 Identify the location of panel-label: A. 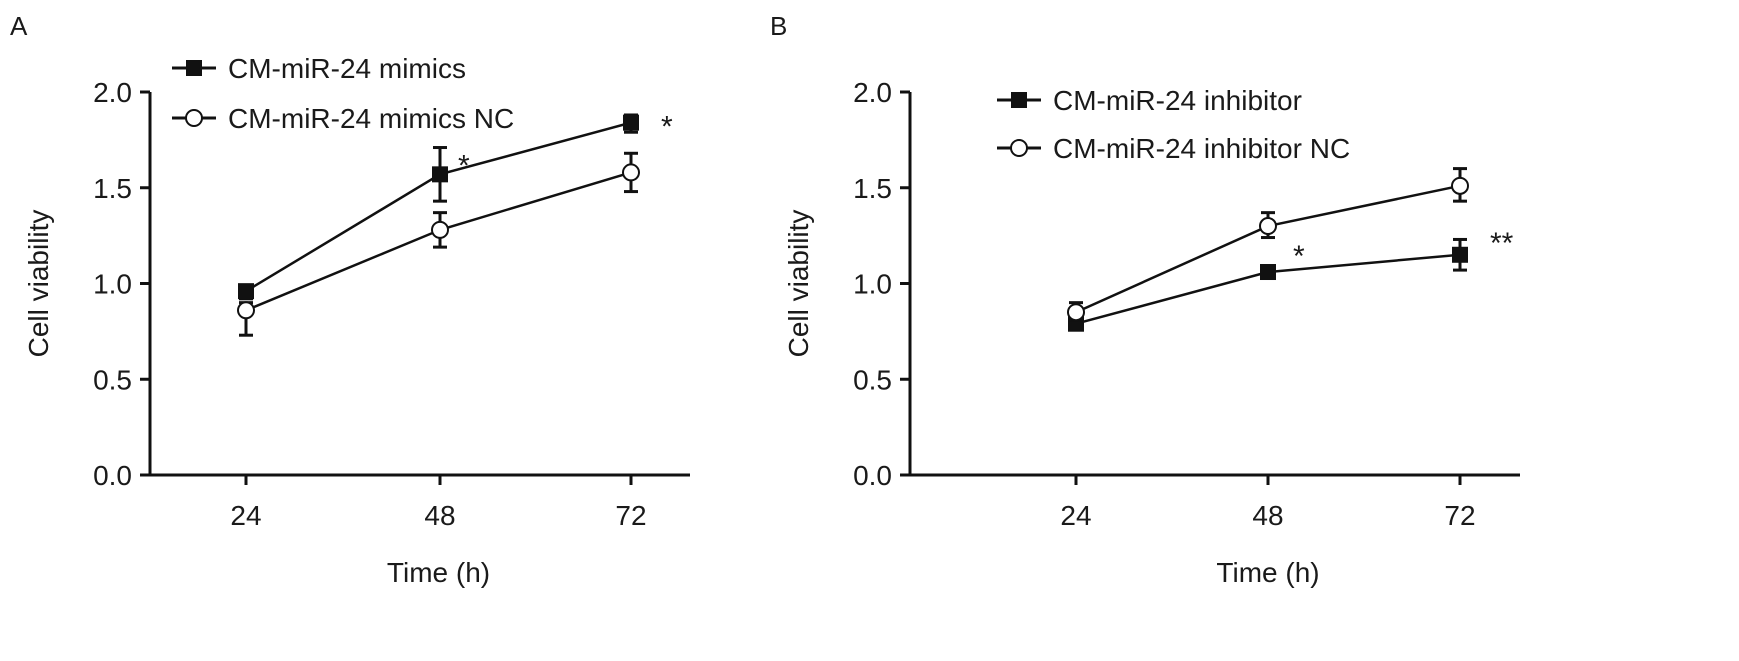
(19, 26).